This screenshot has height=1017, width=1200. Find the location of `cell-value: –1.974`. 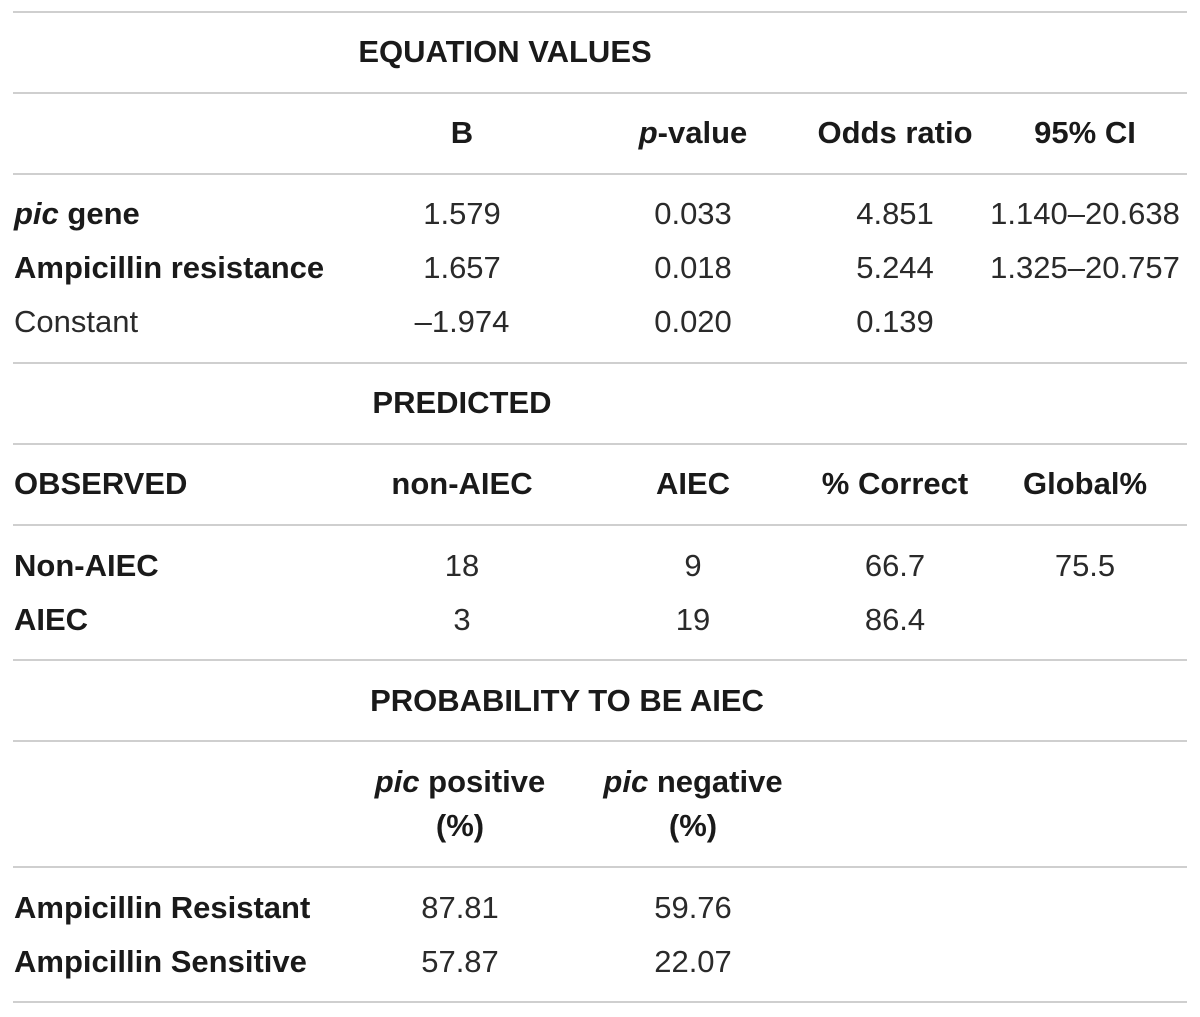

cell-value: –1.974 is located at coordinates (462, 321).